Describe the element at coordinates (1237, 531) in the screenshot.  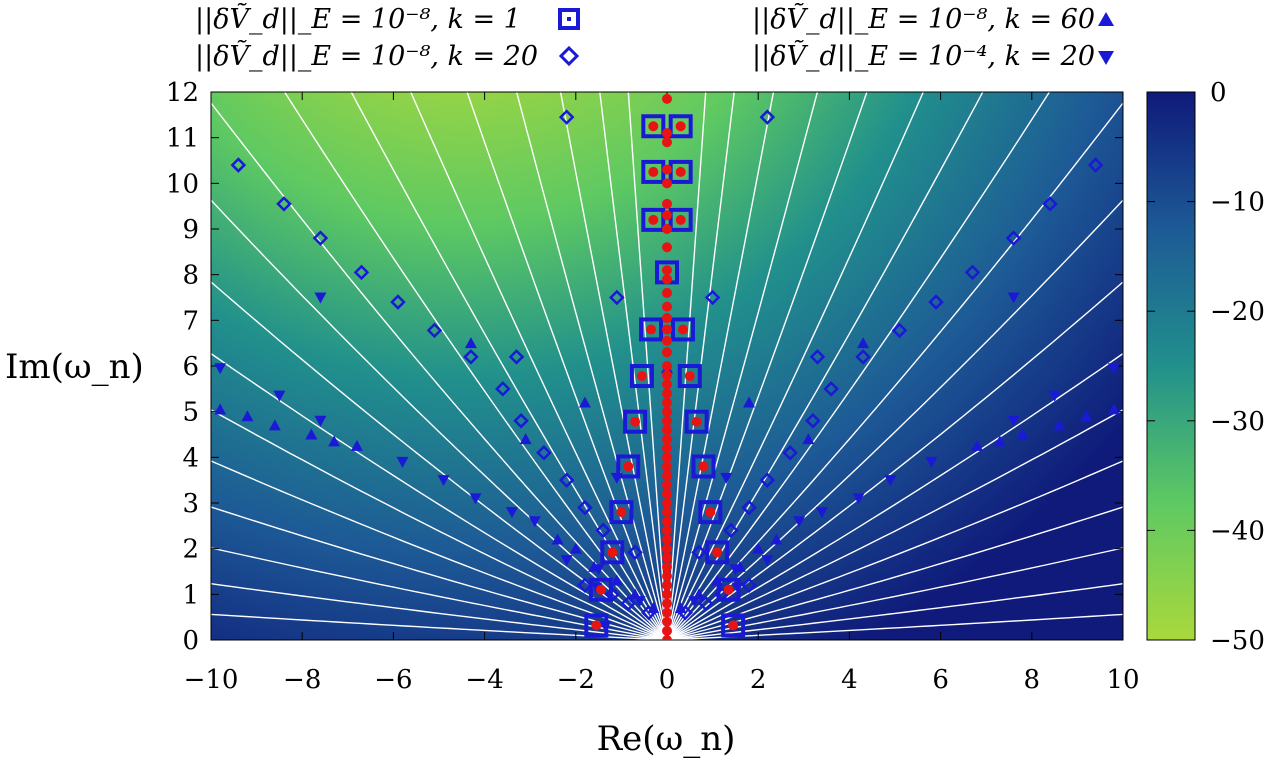
I see `colorbar-tick-label: −40` at that location.